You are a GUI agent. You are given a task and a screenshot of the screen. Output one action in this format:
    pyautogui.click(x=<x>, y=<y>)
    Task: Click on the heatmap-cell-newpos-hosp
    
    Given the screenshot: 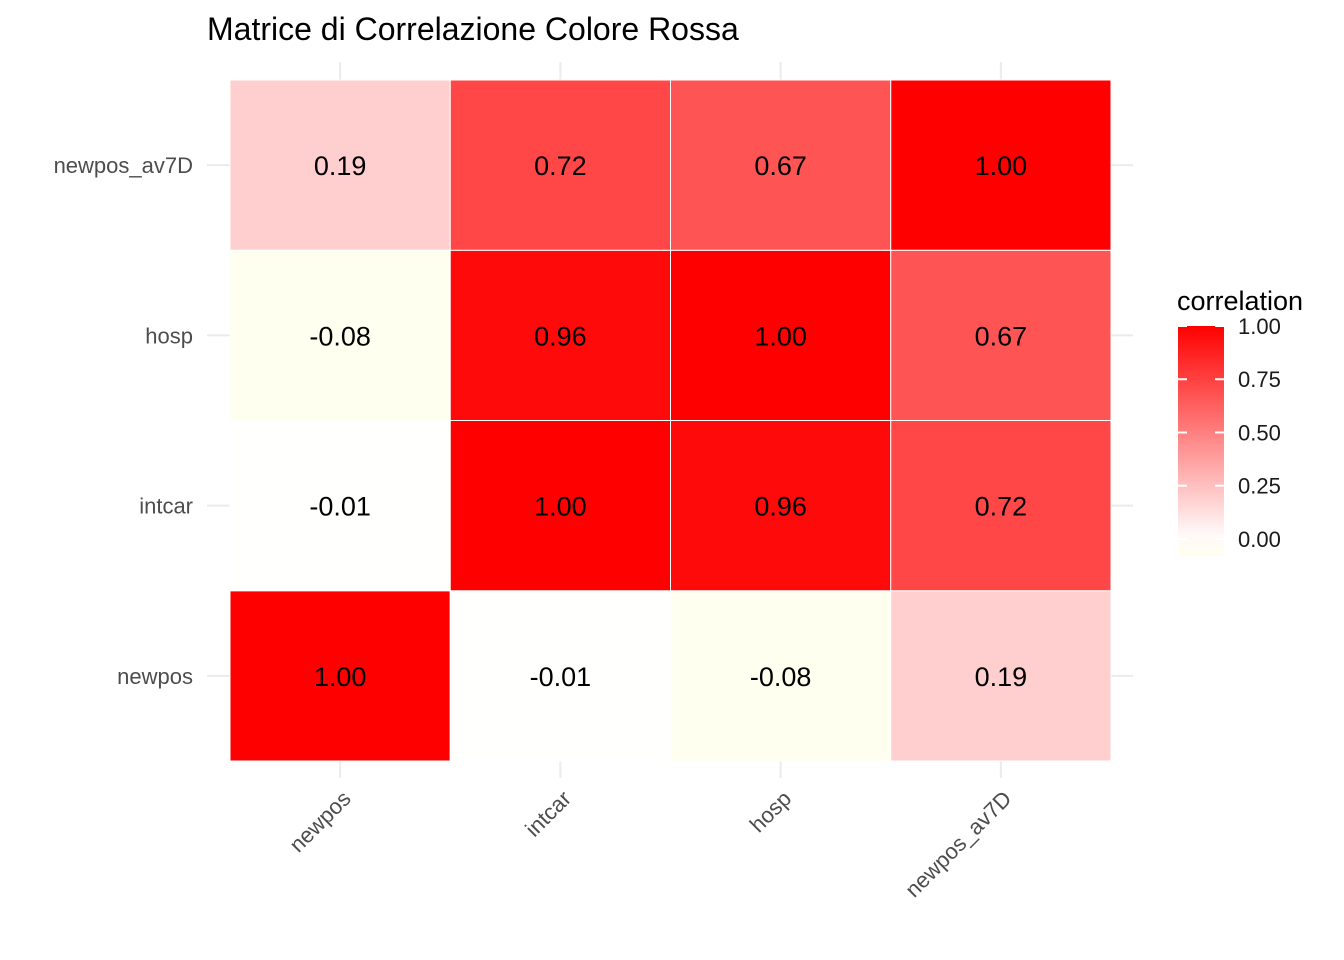 What is the action you would take?
    pyautogui.click(x=340, y=335)
    